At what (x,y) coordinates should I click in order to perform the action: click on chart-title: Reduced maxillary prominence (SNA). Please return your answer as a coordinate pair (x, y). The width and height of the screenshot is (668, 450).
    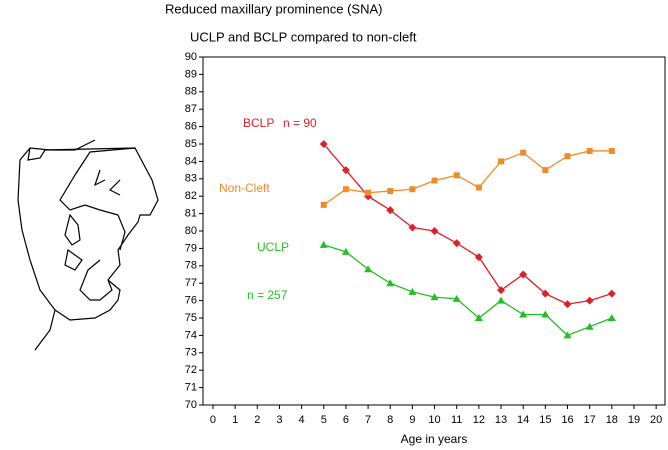
    Looking at the image, I should click on (273, 8).